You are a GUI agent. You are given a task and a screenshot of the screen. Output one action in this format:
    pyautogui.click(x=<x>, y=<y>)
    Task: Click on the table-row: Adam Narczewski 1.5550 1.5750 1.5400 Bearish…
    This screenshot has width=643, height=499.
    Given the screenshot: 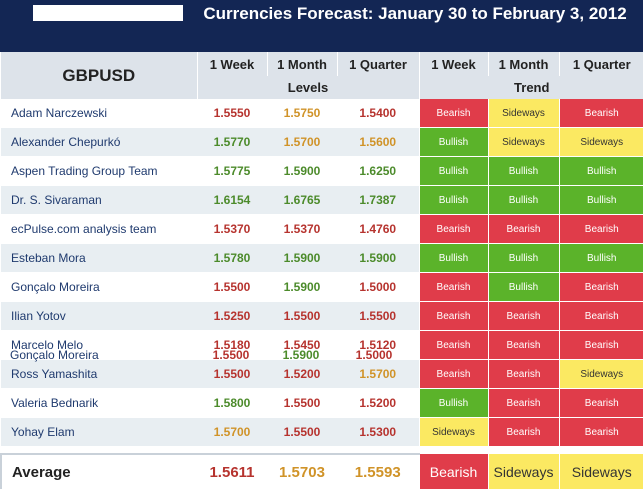 What is the action you would take?
    pyautogui.click(x=322, y=113)
    